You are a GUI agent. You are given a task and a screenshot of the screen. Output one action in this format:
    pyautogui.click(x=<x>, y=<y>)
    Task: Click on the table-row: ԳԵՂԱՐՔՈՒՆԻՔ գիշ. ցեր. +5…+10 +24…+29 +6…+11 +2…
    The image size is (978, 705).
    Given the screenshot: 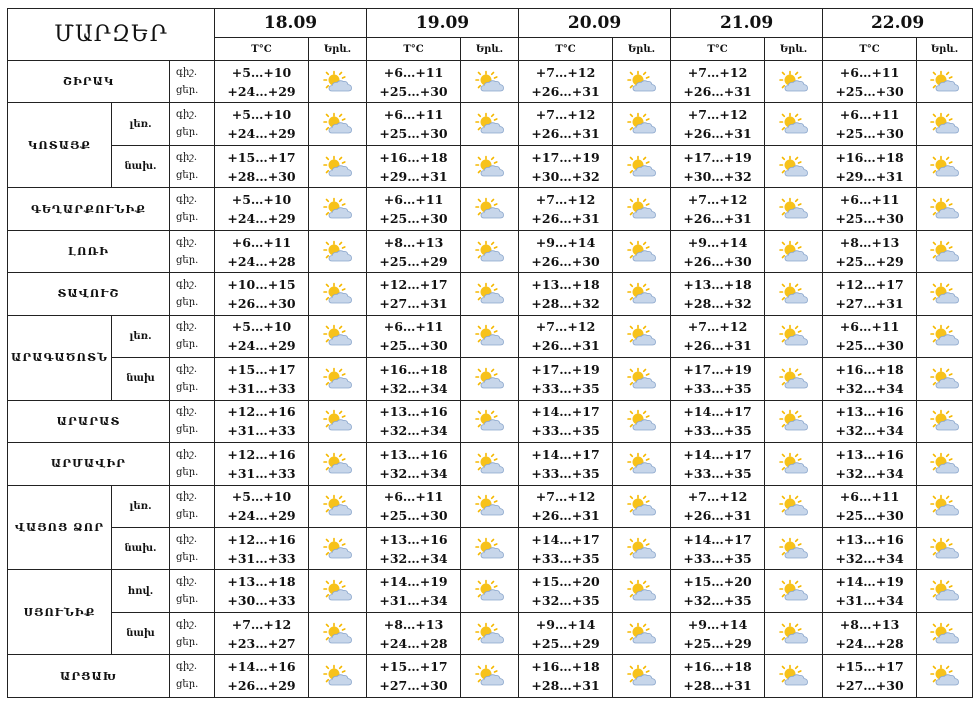 What is the action you would take?
    pyautogui.click(x=490, y=209)
    